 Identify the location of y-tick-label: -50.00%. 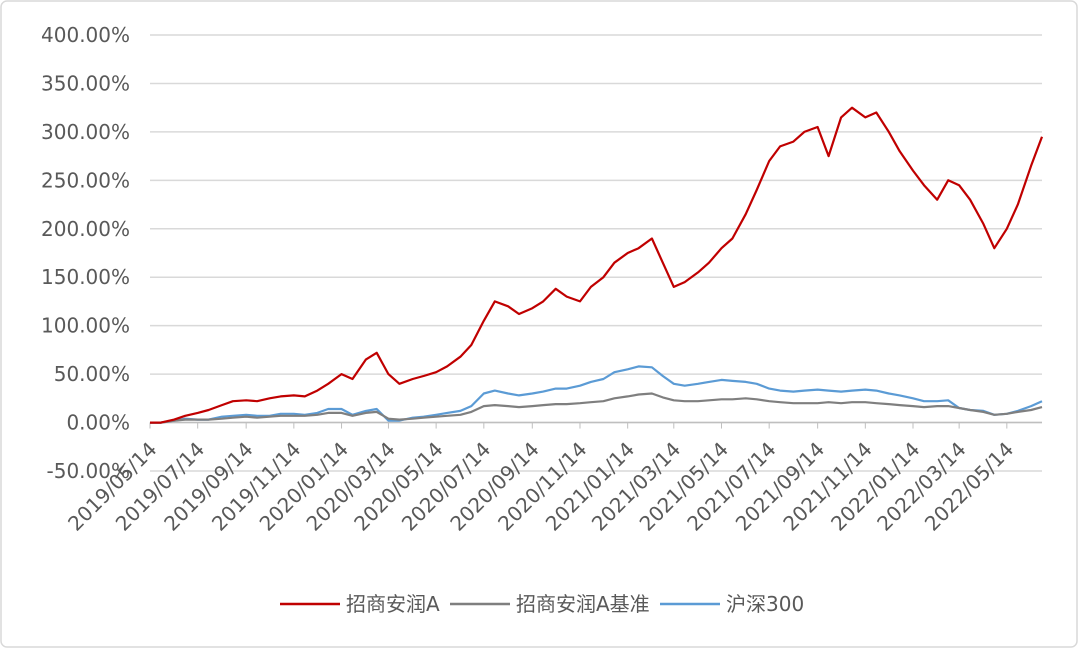
(88, 471).